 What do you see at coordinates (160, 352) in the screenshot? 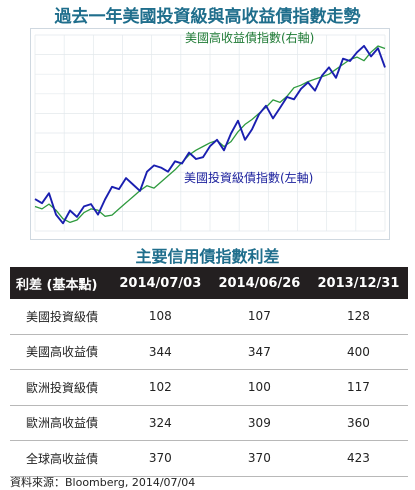
I see `table-cell: 344` at bounding box center [160, 352].